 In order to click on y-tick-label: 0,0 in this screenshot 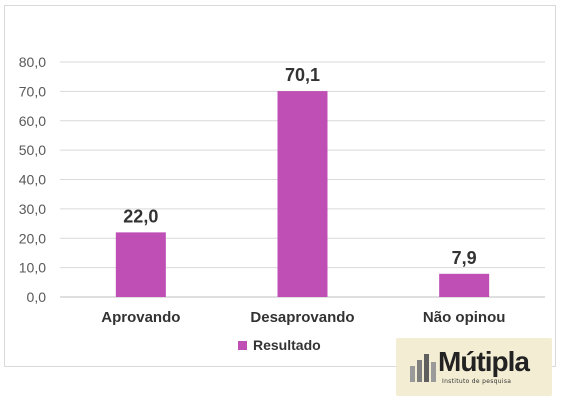, I will do `click(37, 297)`.